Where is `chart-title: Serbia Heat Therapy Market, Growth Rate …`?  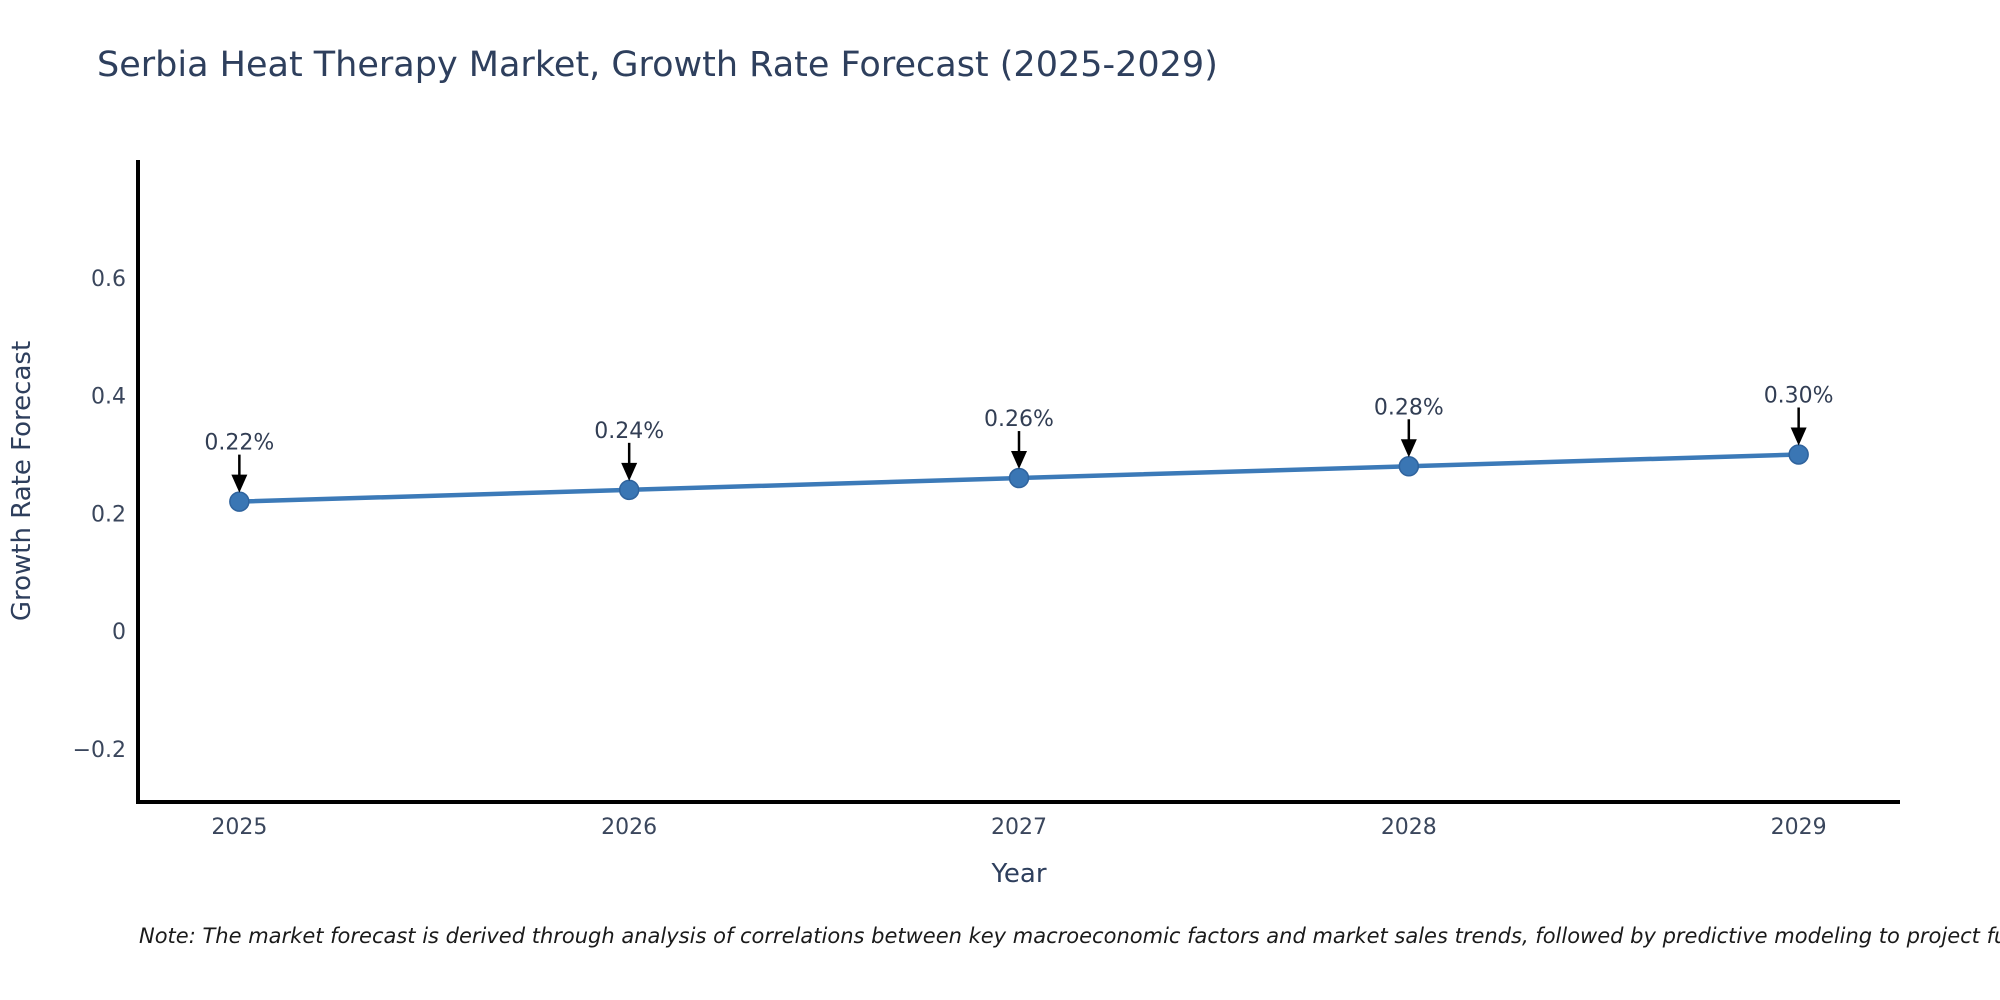
chart-title: Serbia Heat Therapy Market, Growth Rate … is located at coordinates (657, 65).